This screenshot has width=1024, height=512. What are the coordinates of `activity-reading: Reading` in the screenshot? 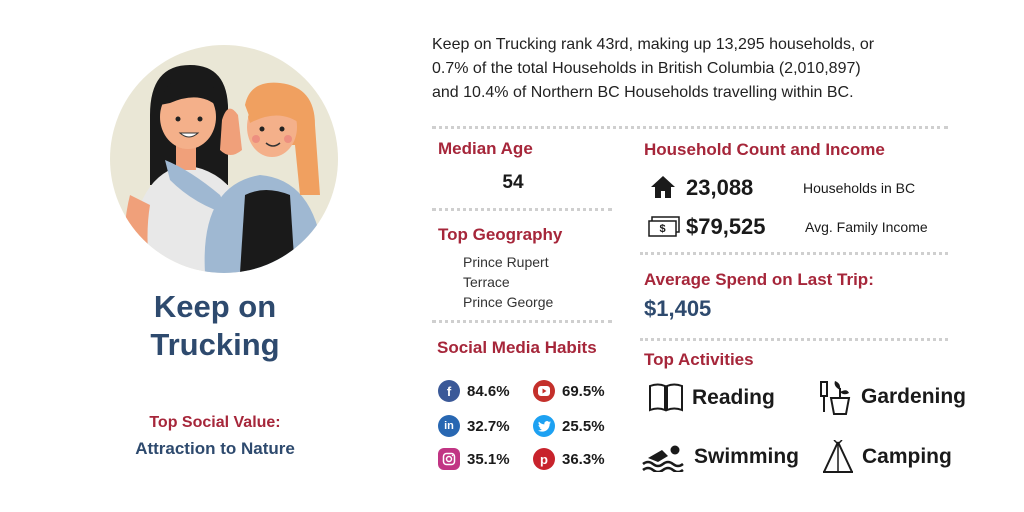 It's located at (711, 398).